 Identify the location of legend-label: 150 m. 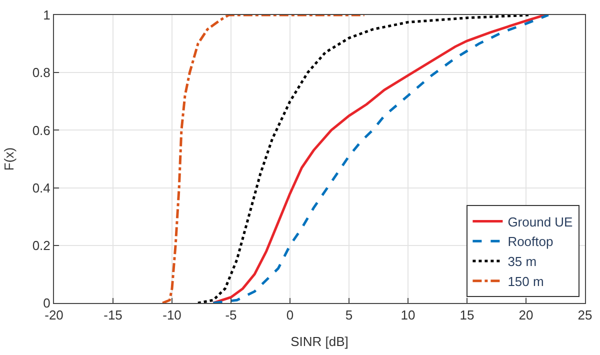
(526, 281).